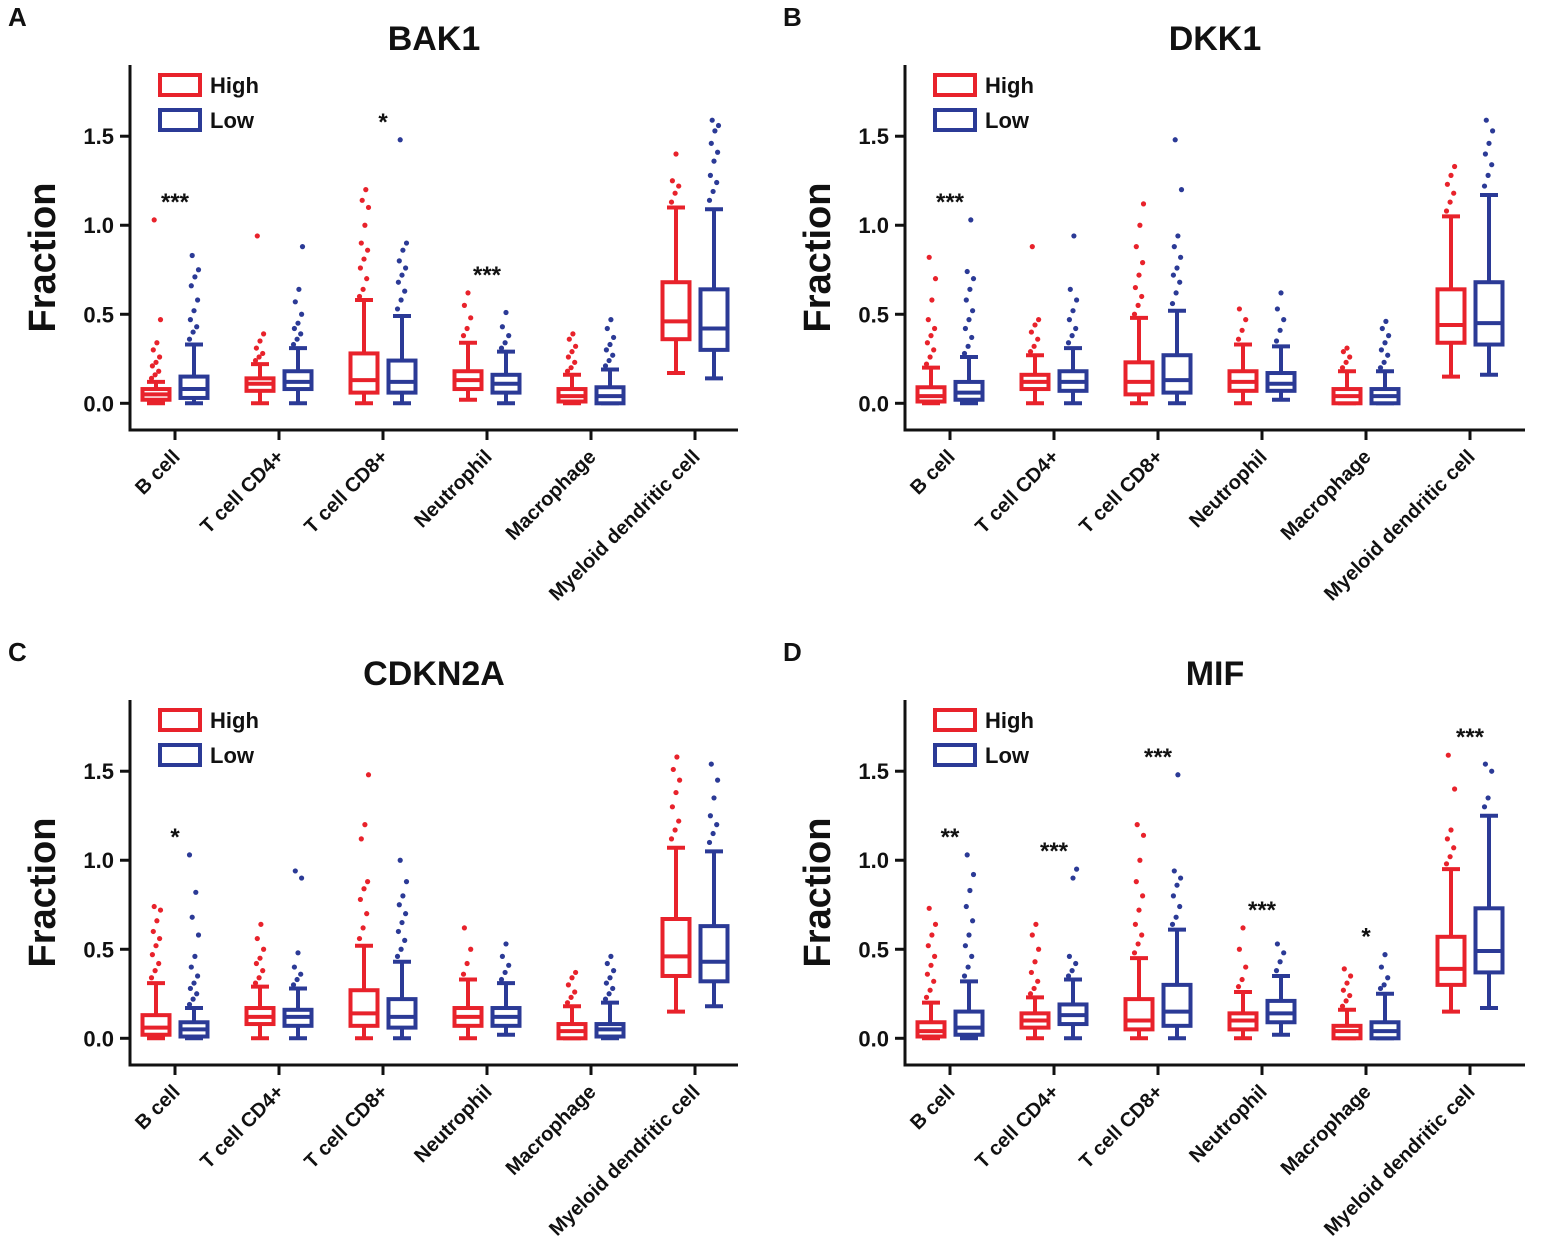 This screenshot has width=1560, height=1254. What do you see at coordinates (180, 720) in the screenshot?
I see `legend-swatch-high` at bounding box center [180, 720].